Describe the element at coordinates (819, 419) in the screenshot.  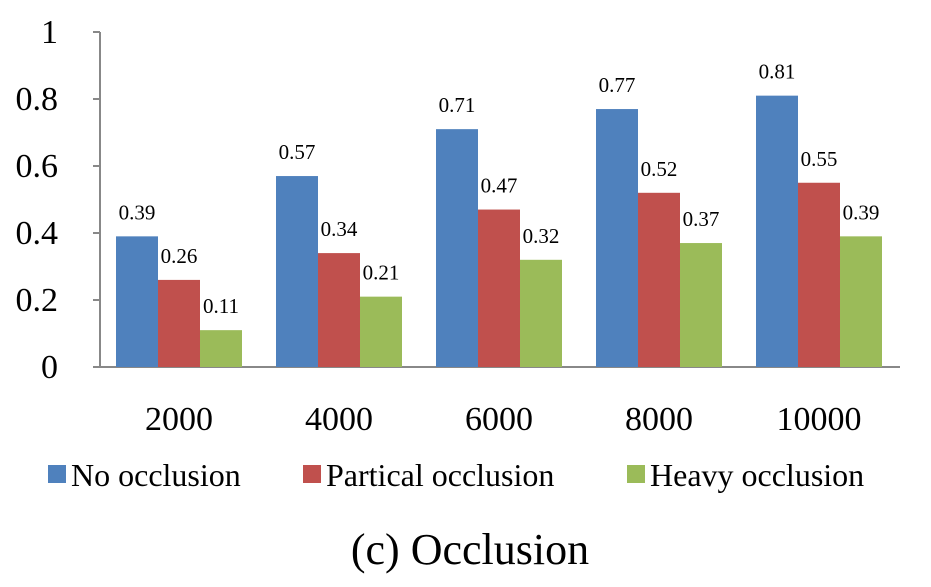
I see `x-tick-label: 10000` at that location.